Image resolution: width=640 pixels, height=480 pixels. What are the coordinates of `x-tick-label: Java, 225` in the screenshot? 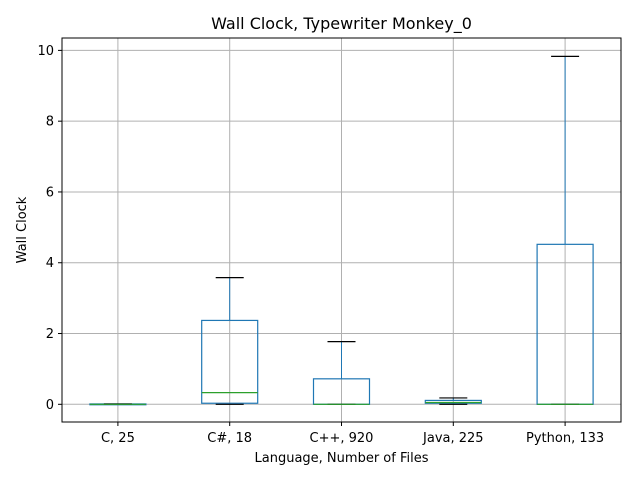 It's located at (453, 438).